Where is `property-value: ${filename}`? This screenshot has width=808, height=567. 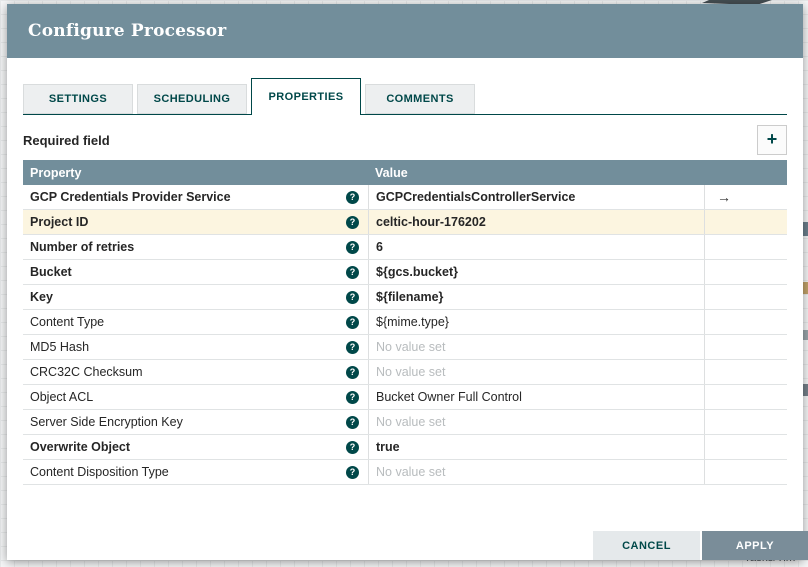
property-value: ${filename} is located at coordinates (410, 297).